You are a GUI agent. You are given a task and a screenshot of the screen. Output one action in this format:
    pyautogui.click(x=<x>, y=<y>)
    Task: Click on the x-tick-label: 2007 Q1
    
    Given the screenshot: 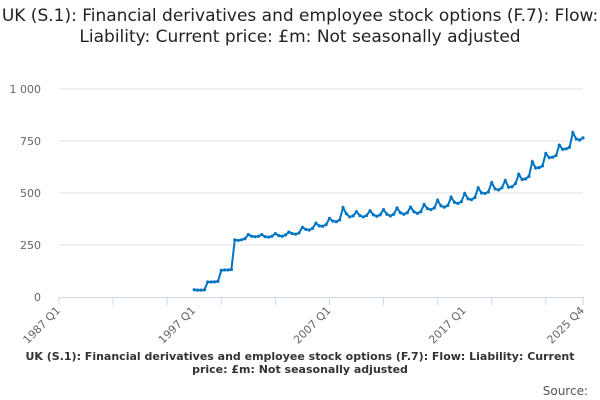 What is the action you would take?
    pyautogui.click(x=312, y=325)
    